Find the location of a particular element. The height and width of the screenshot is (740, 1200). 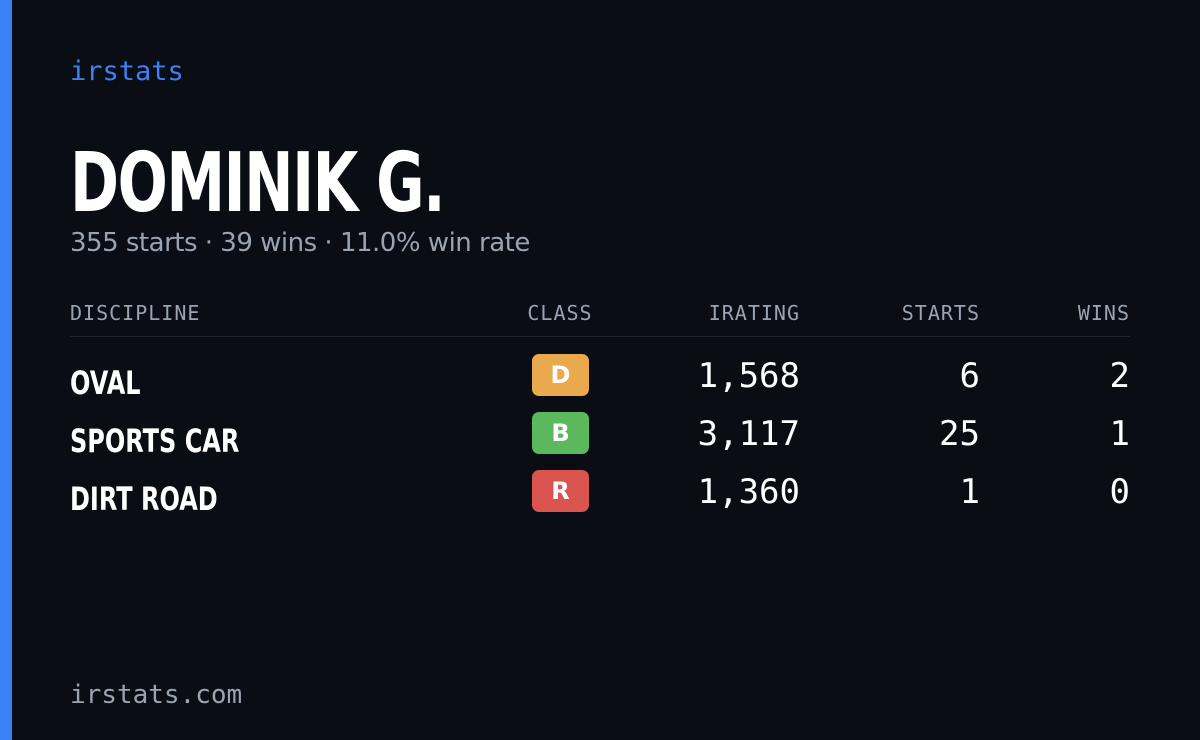

footer-site: irstats.com is located at coordinates (156, 695).